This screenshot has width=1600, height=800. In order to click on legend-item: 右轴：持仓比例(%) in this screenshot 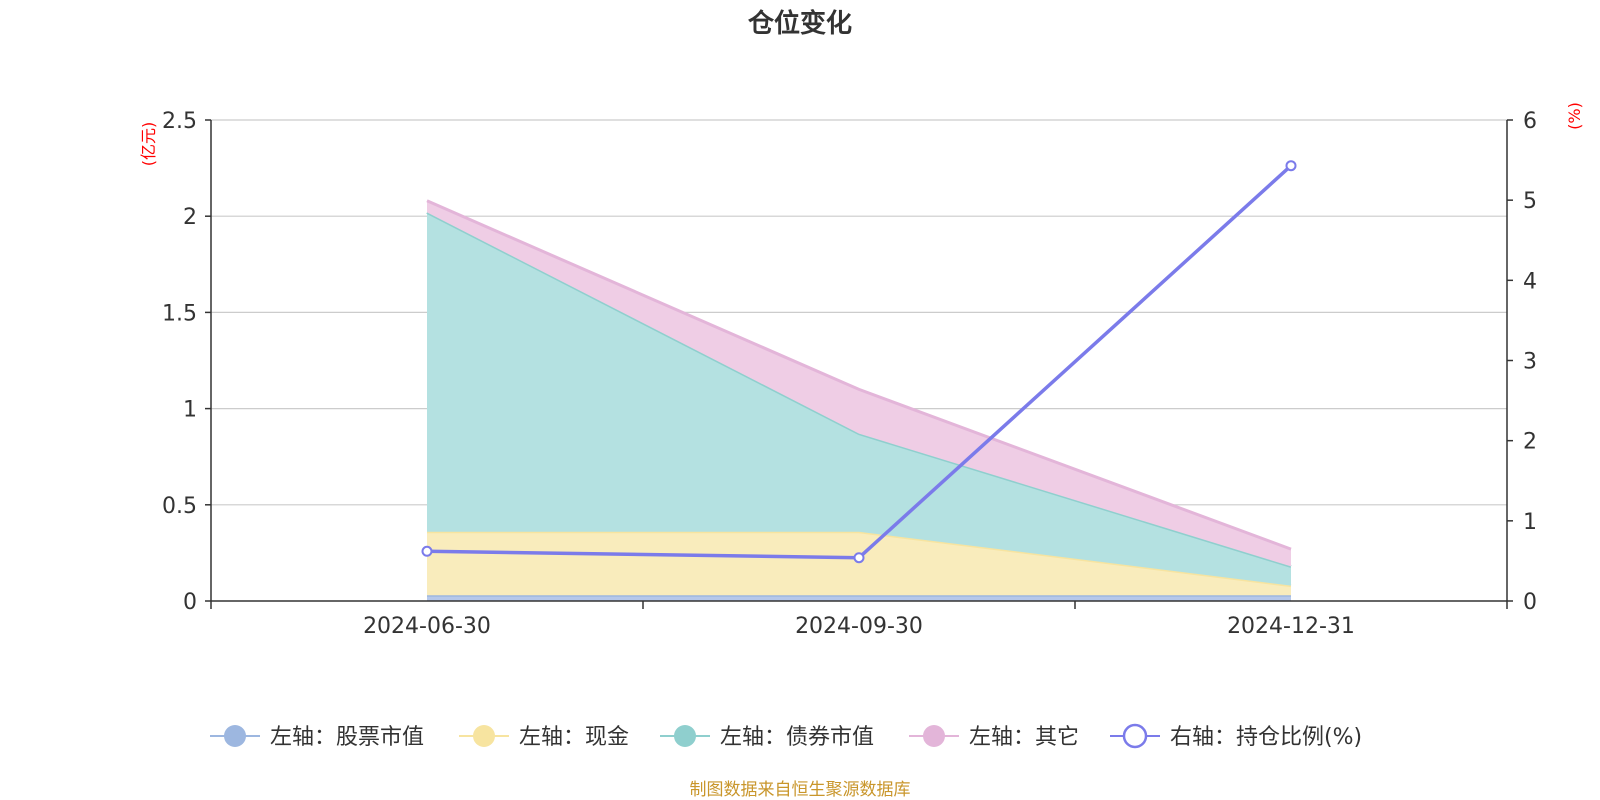, I will do `click(1236, 736)`.